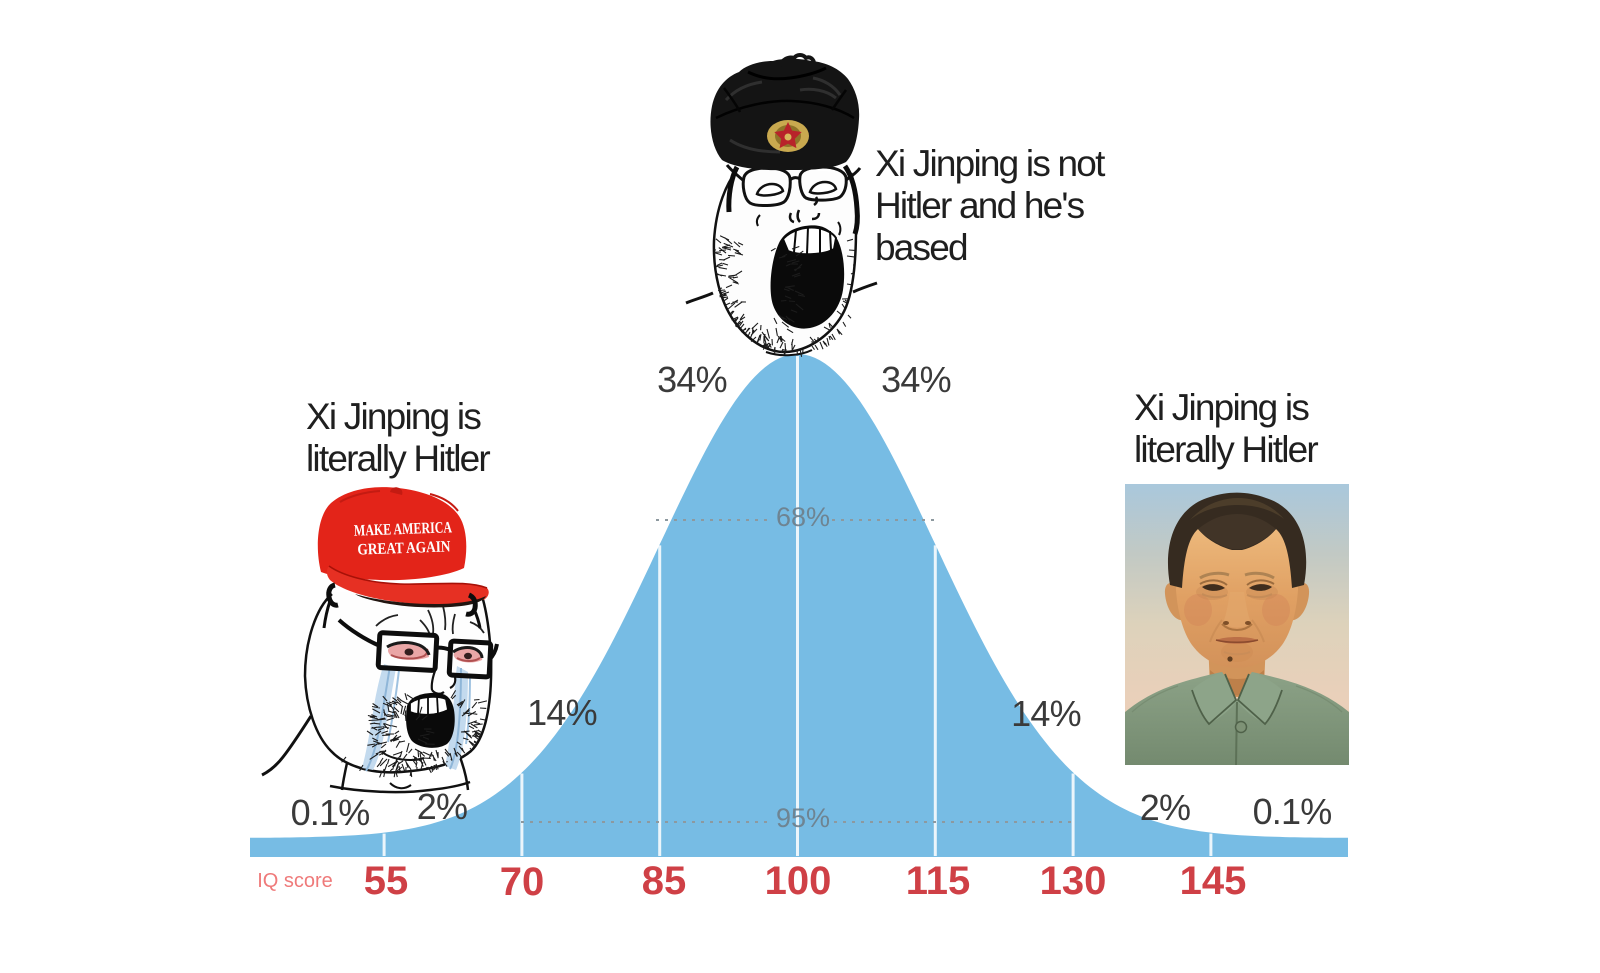  Describe the element at coordinates (803, 517) in the screenshot. I see `svg-text: 68%` at that location.